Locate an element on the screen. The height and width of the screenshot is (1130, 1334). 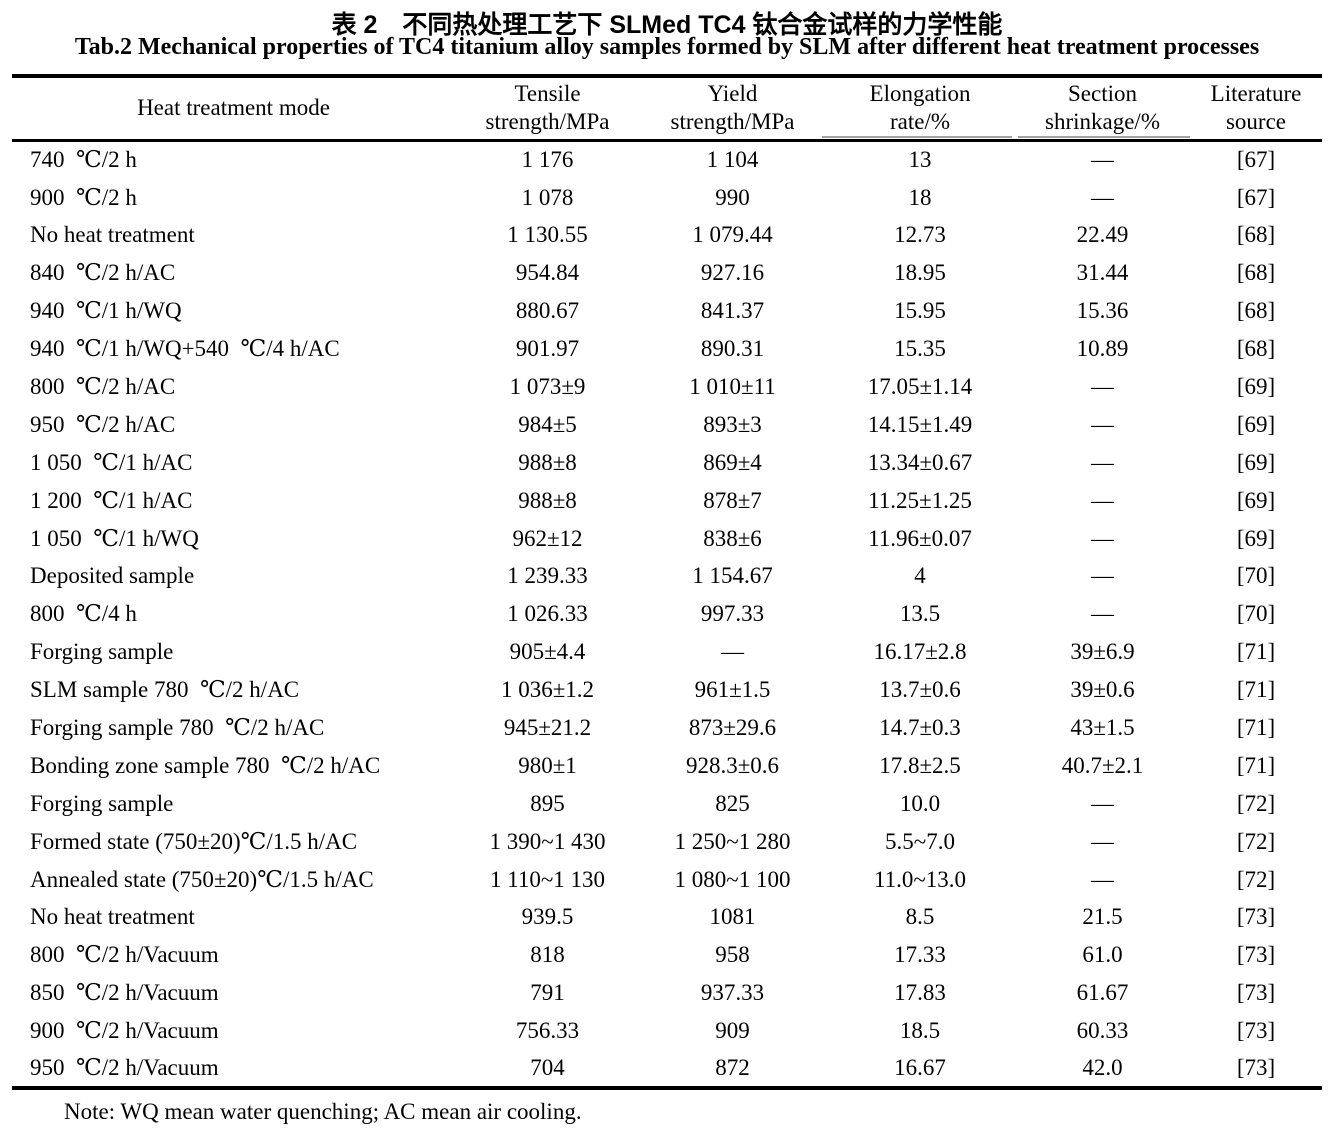
cell-yield: 1 080~1 100 is located at coordinates (732, 879).